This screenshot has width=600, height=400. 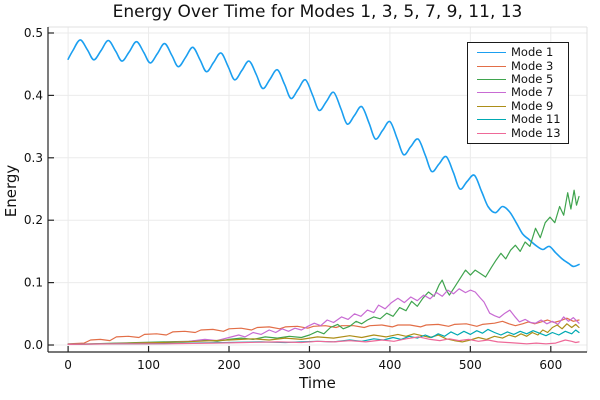 I want to click on legend-item-mode-11: Mode 11, so click(x=518, y=119).